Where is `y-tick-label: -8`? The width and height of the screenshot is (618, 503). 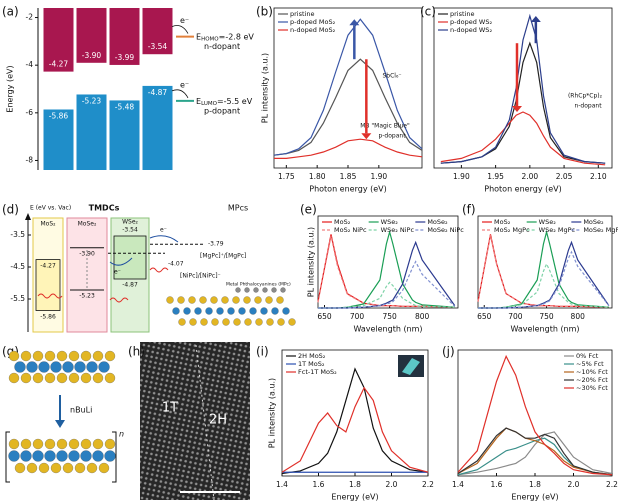
y-tick-label: -8 is located at coordinates (30, 159).